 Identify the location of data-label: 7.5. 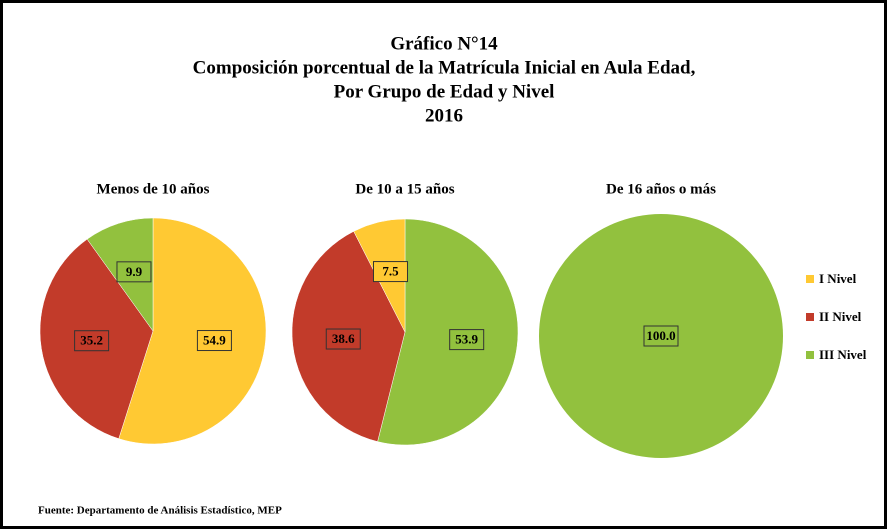
(390, 271).